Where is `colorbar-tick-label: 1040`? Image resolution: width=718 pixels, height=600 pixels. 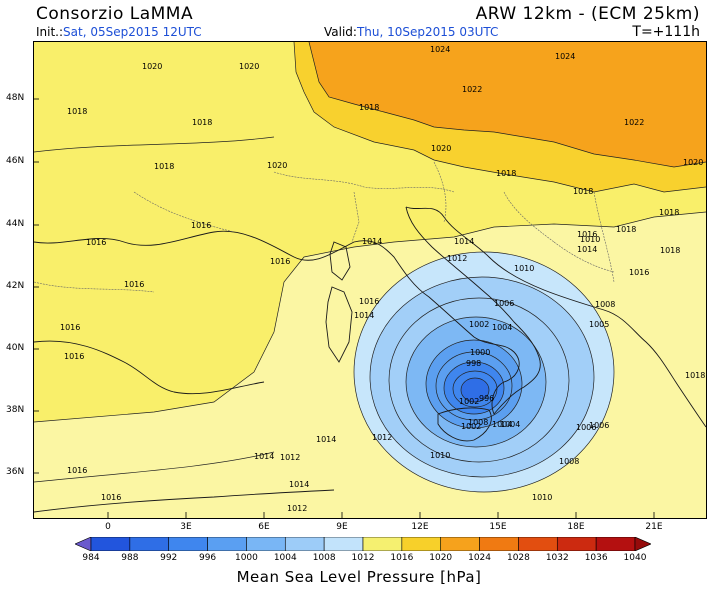
colorbar-tick-label: 1040 is located at coordinates (635, 558).